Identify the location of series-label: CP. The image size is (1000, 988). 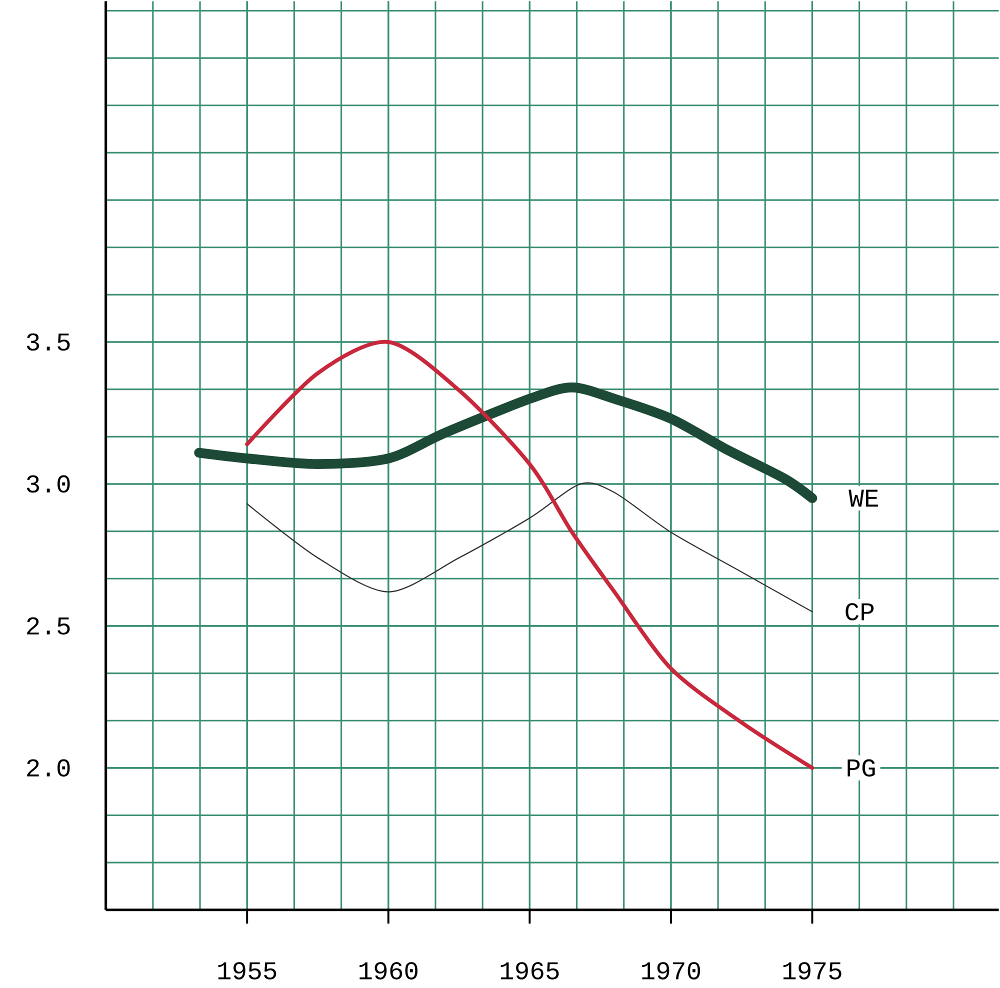
(860, 611).